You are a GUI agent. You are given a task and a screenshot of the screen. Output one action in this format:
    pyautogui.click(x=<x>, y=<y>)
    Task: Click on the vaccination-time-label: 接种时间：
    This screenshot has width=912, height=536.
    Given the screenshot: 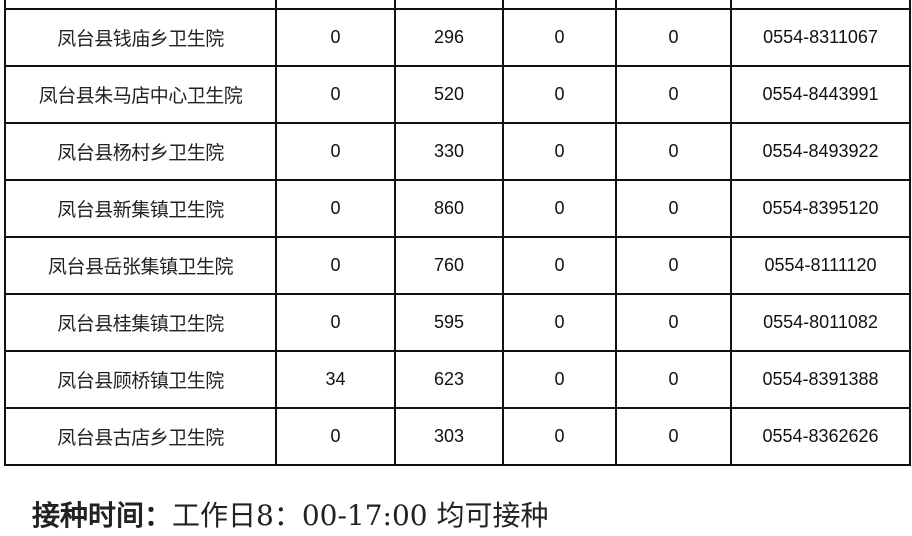 What is the action you would take?
    pyautogui.click(x=102, y=515)
    